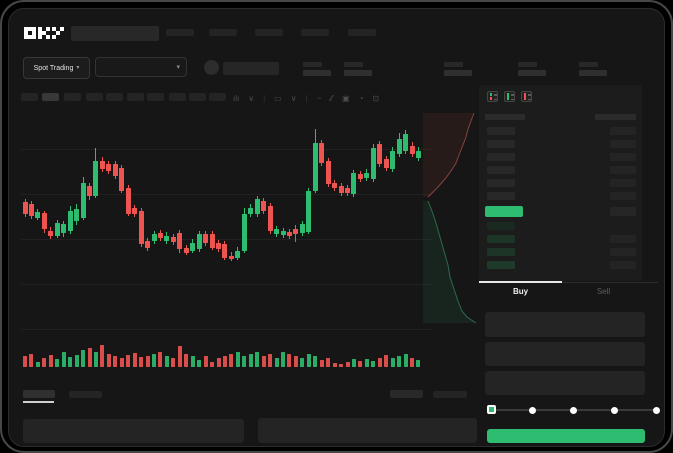 The image size is (673, 453). What do you see at coordinates (501, 226) in the screenshot?
I see `bid-row-price` at bounding box center [501, 226].